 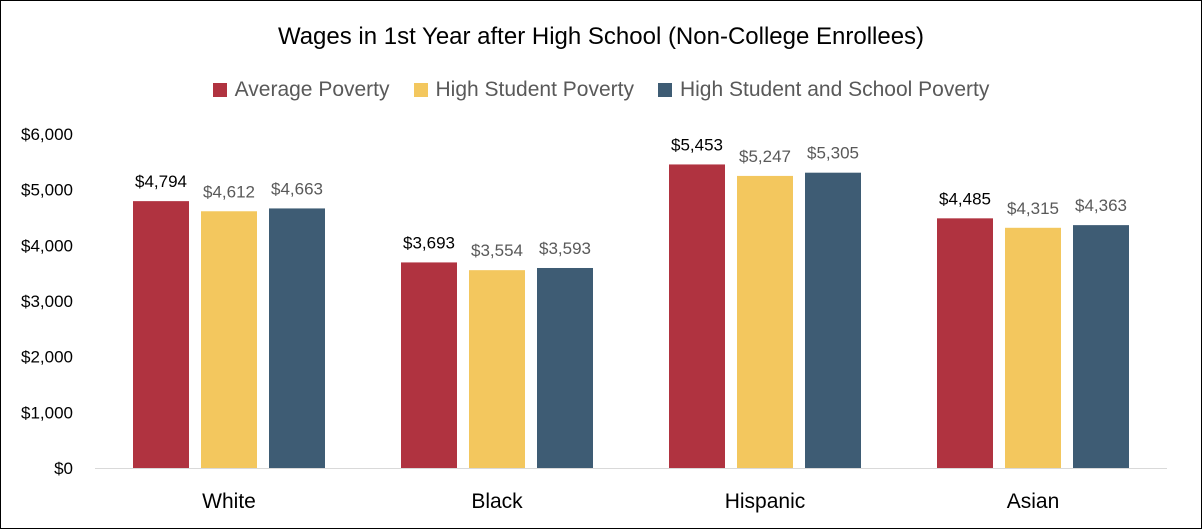 I want to click on y-tick-label: $0, so click(x=63, y=468).